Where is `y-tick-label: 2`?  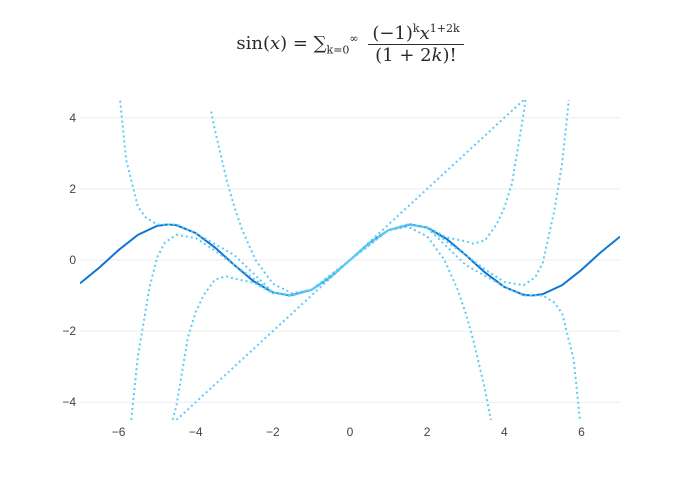 y-tick-label: 2 is located at coordinates (72, 189).